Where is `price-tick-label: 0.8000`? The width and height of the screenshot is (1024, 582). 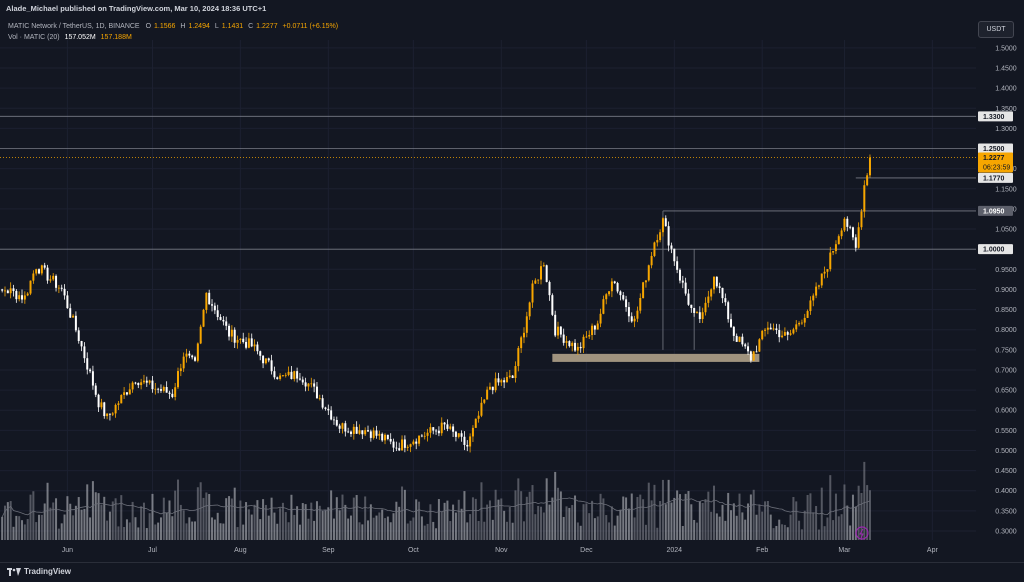
price-tick-label: 0.8000 is located at coordinates (1006, 330).